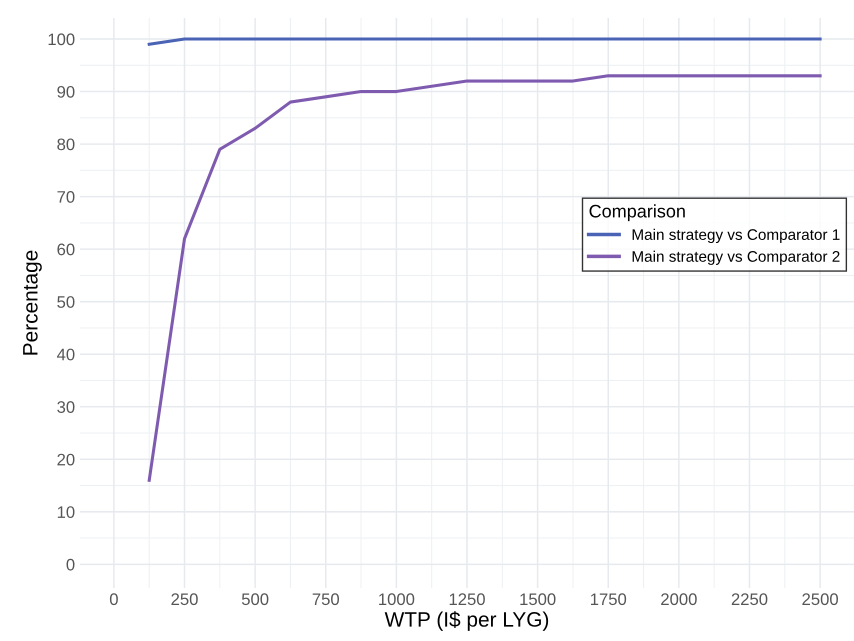  What do you see at coordinates (679, 599) in the screenshot?
I see `x-tick-label: 2000` at bounding box center [679, 599].